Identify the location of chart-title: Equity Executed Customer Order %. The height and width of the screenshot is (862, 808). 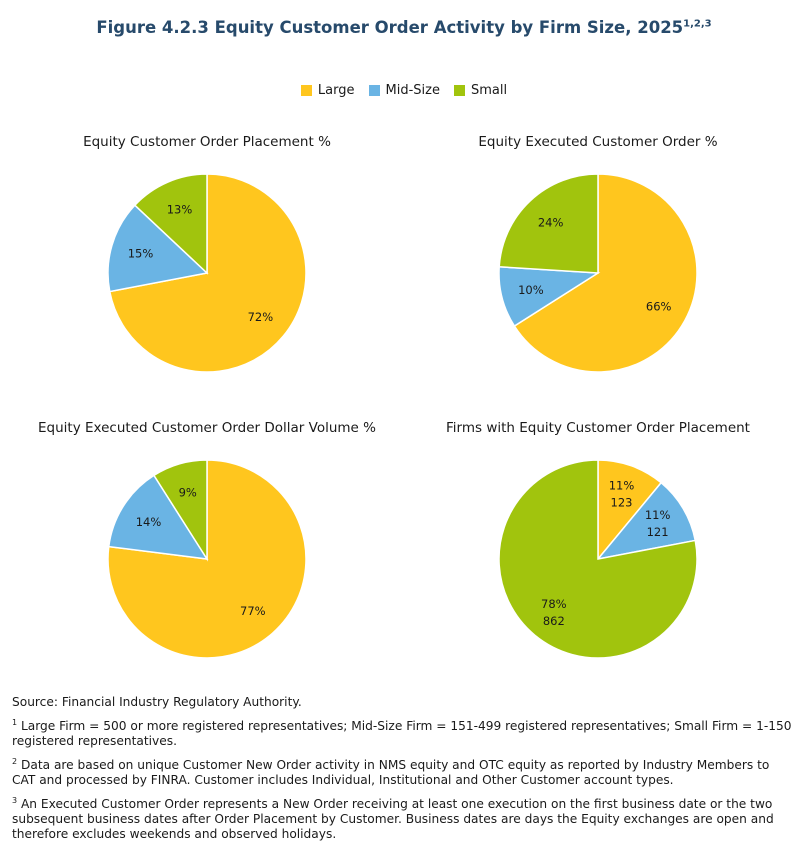
(598, 142).